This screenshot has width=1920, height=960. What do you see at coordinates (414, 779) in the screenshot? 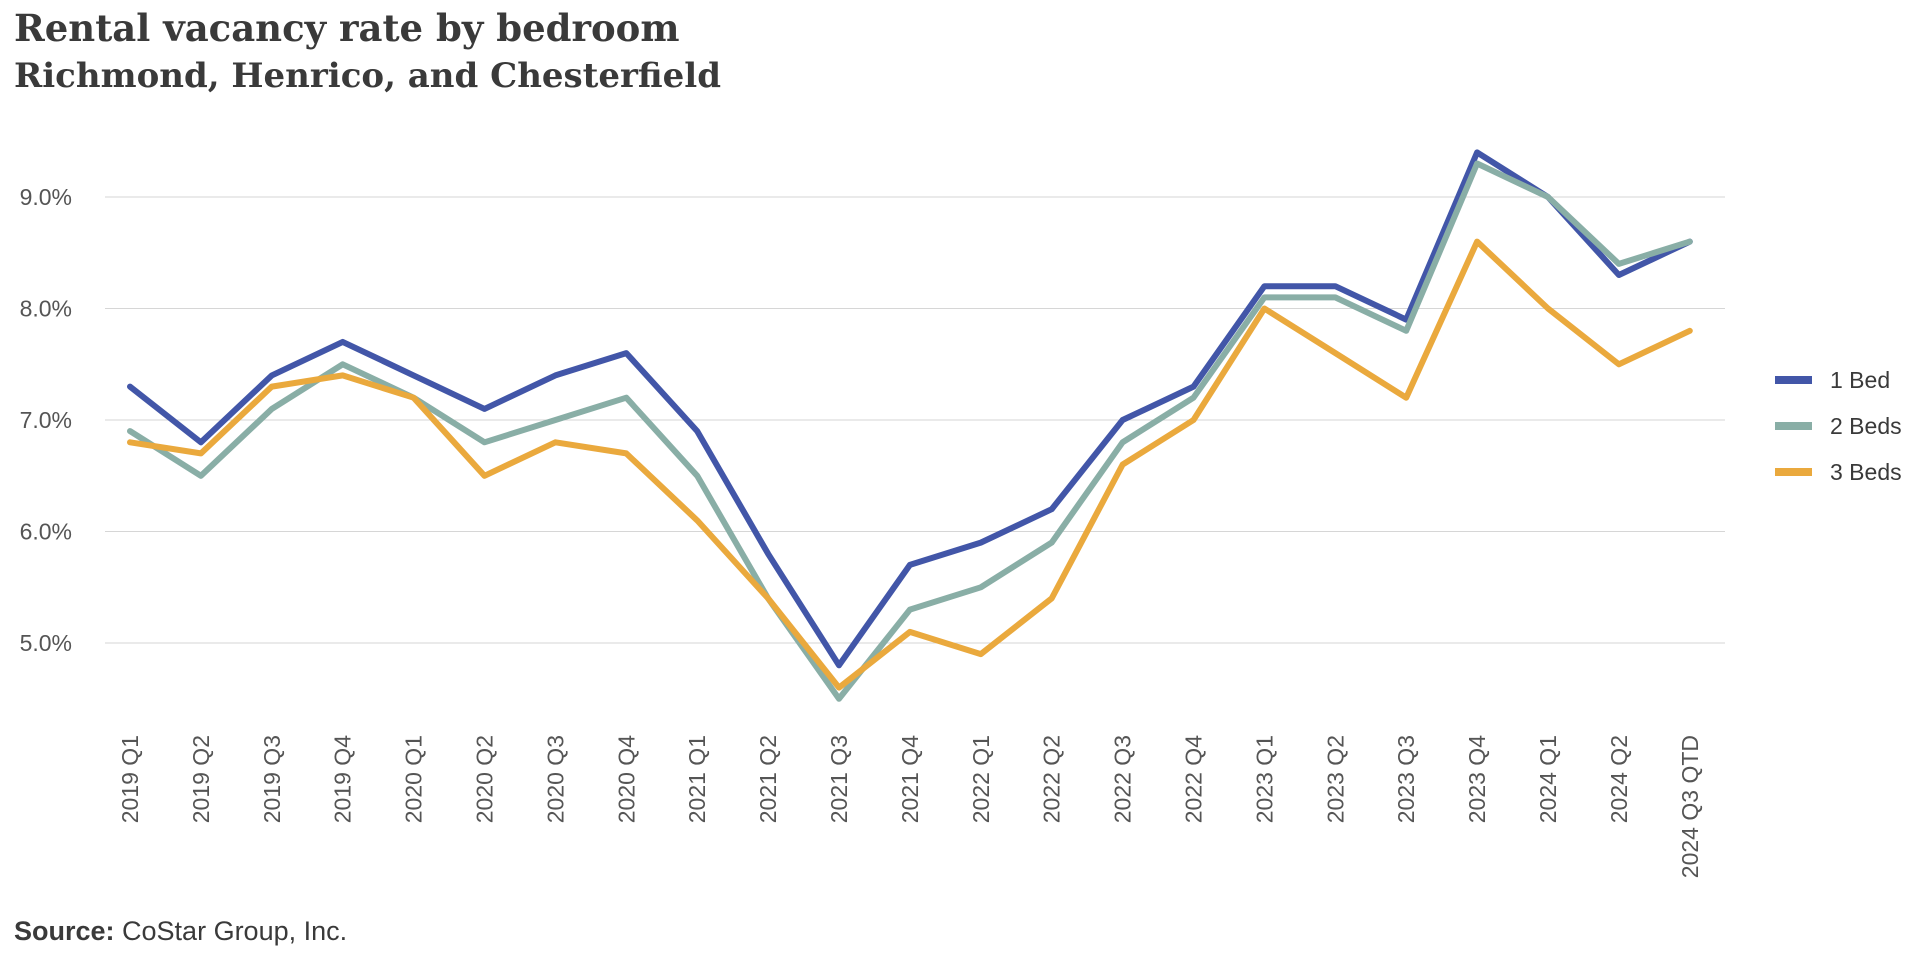
I see `x-tick-label: 2020 Q1` at bounding box center [414, 779].